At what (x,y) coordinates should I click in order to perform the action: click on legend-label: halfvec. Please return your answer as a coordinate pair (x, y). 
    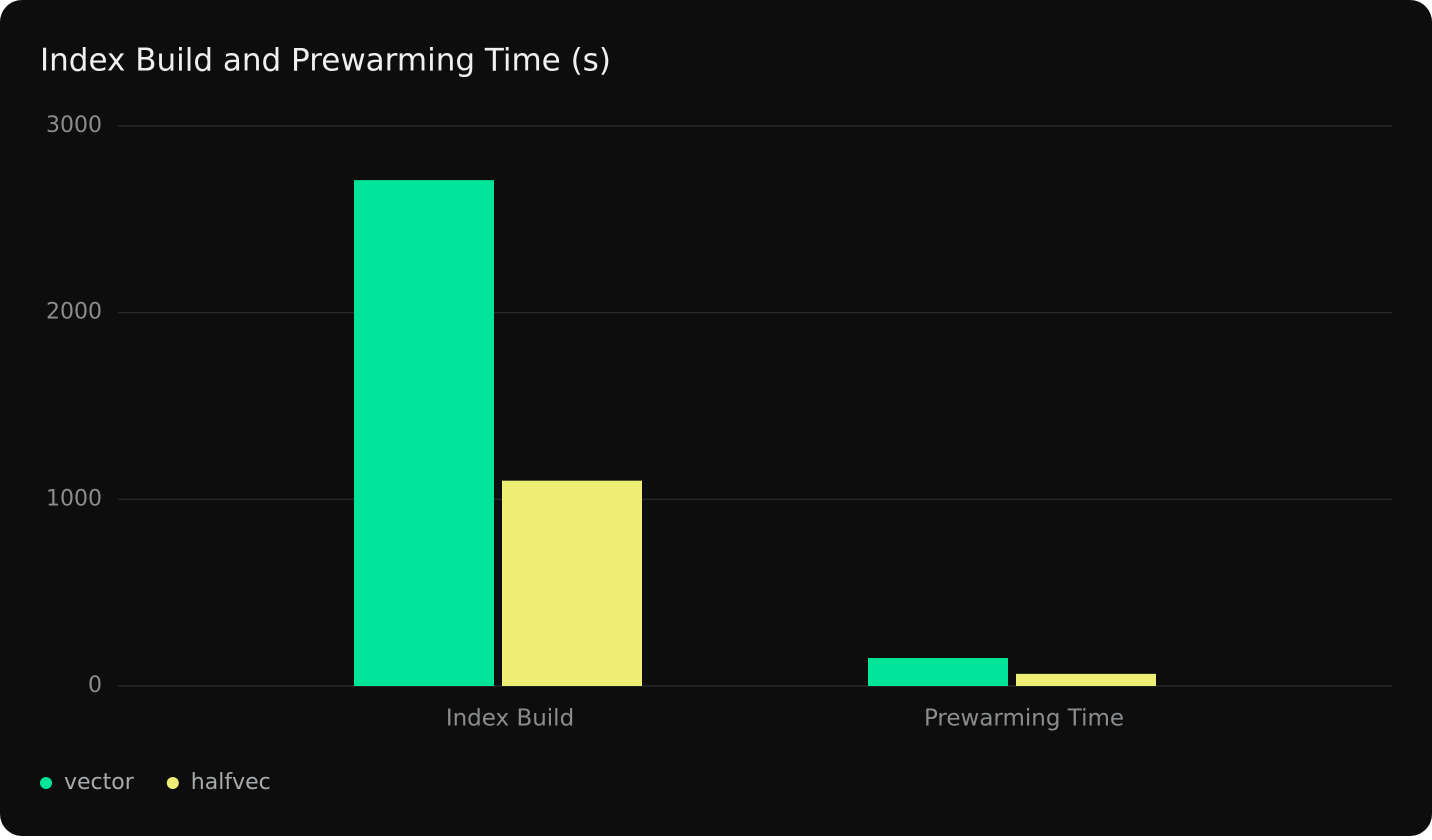
    Looking at the image, I should click on (231, 782).